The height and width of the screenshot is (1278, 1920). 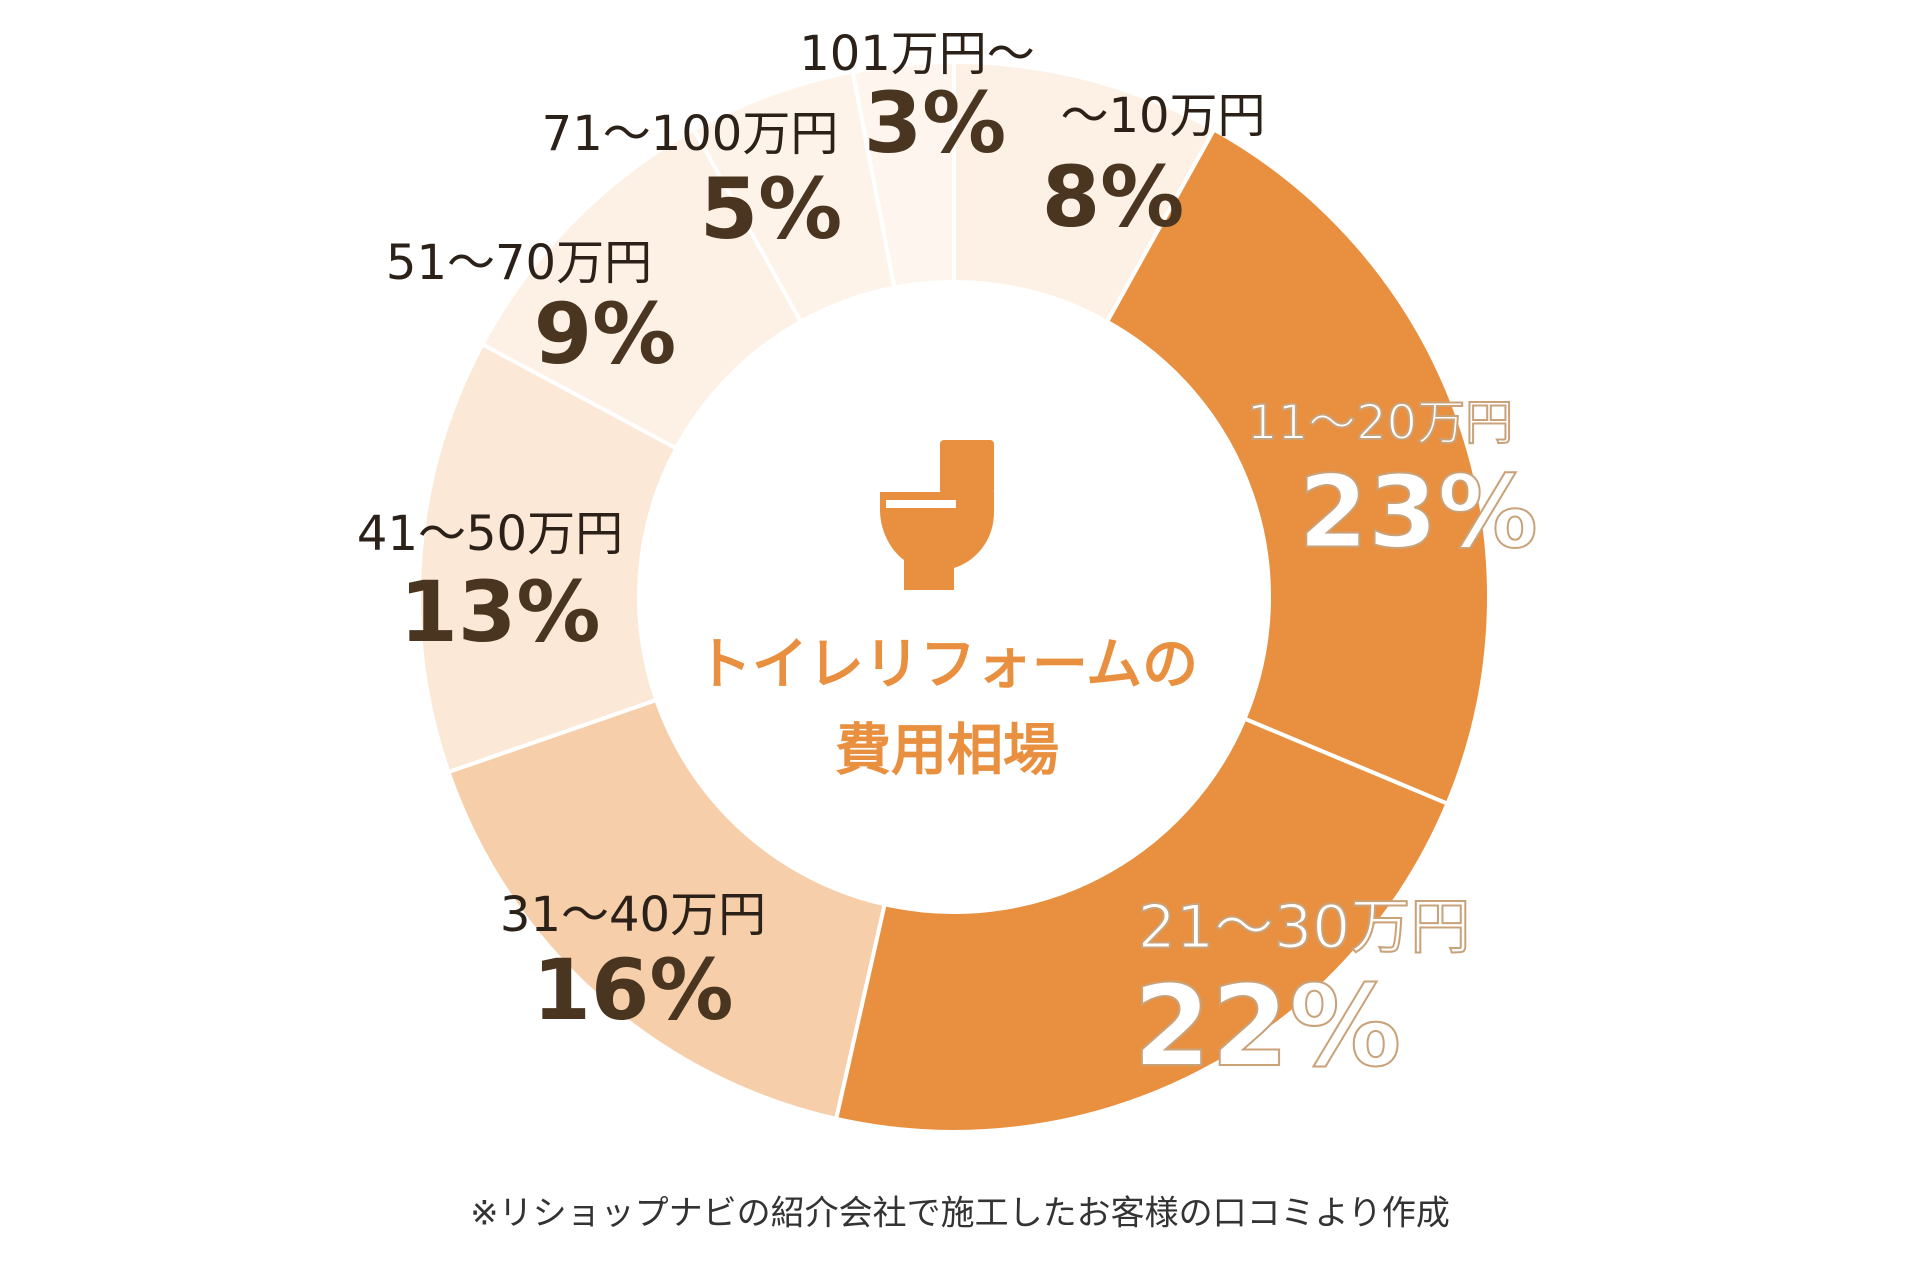 What do you see at coordinates (633, 990) in the screenshot?
I see `value-31-40: 16%` at bounding box center [633, 990].